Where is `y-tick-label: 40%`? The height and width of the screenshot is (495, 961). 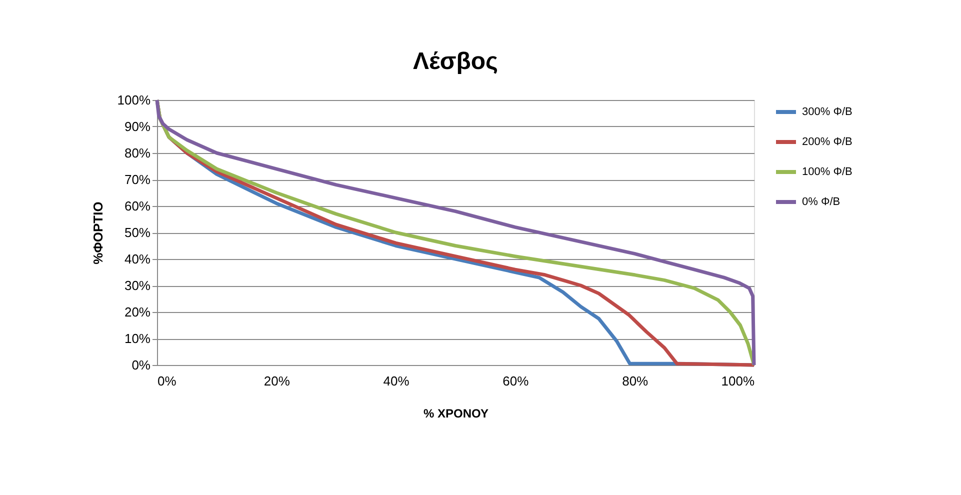 y-tick-label: 40% is located at coordinates (137, 259).